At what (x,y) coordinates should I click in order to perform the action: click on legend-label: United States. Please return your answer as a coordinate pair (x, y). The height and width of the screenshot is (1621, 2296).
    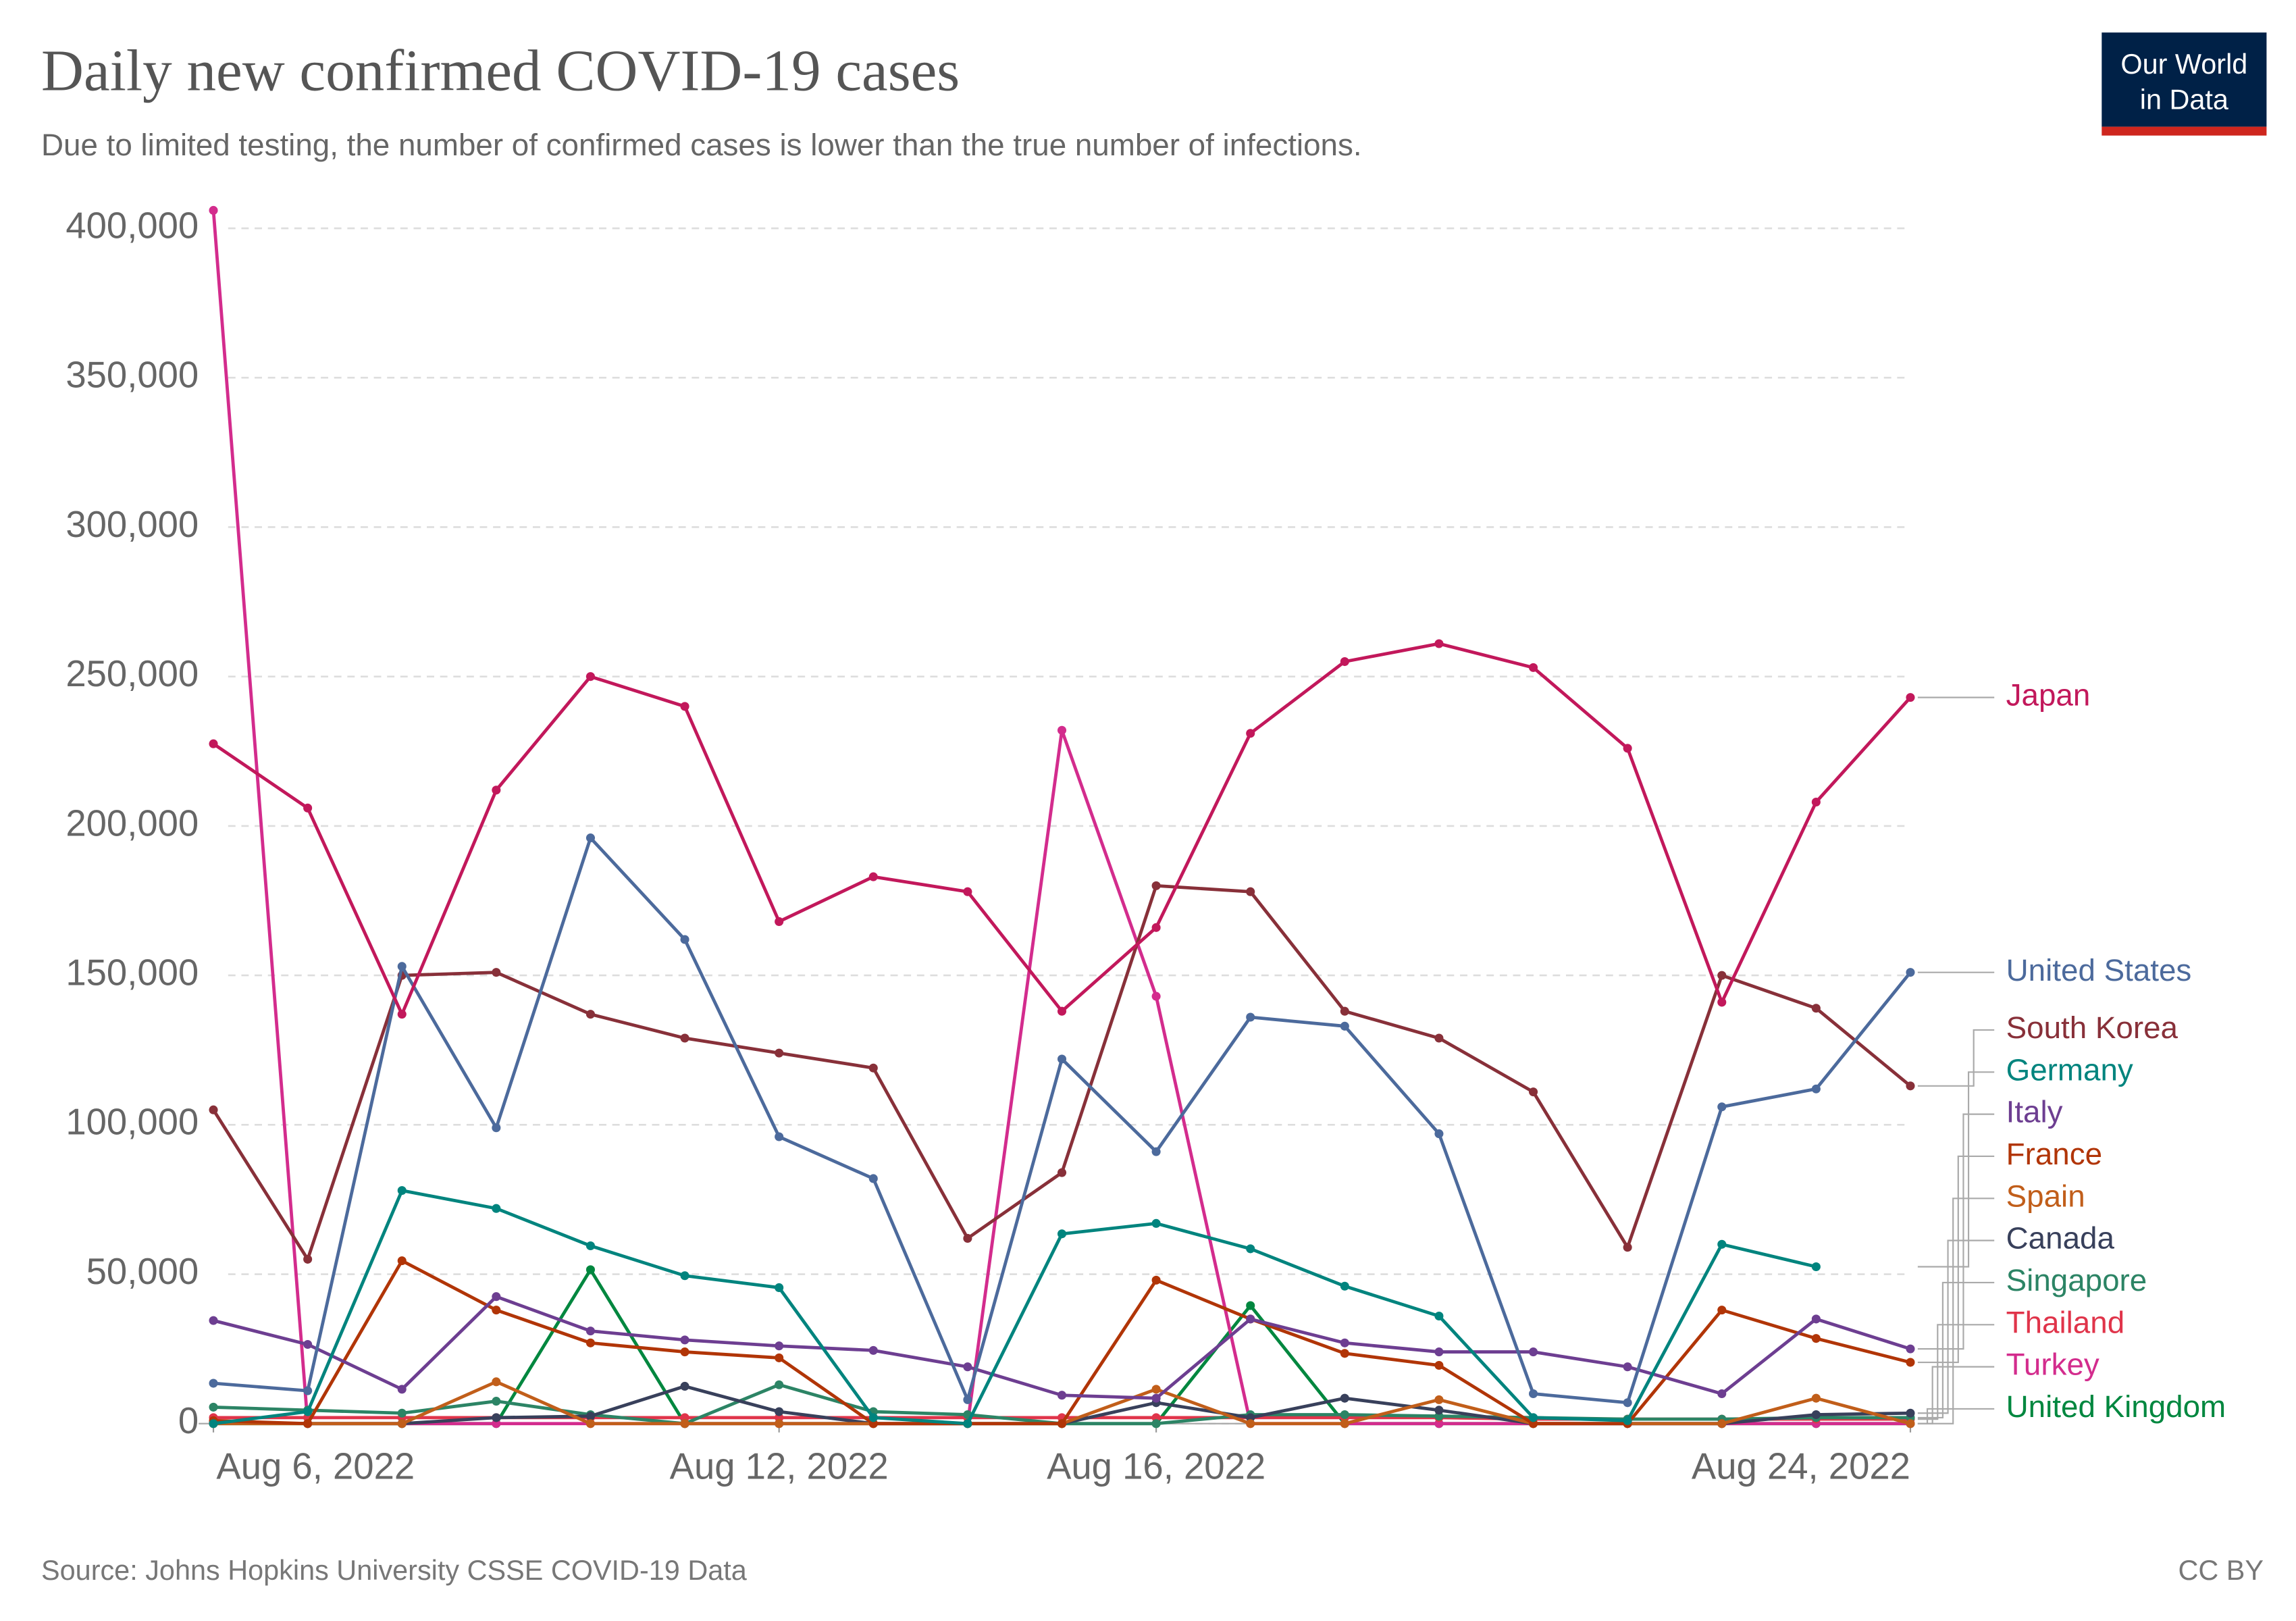
    Looking at the image, I should click on (2099, 970).